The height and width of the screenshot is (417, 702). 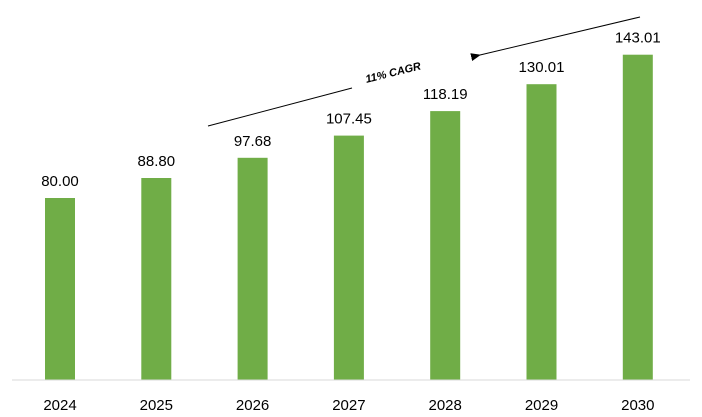 What do you see at coordinates (637, 217) in the screenshot?
I see `bar-2030` at bounding box center [637, 217].